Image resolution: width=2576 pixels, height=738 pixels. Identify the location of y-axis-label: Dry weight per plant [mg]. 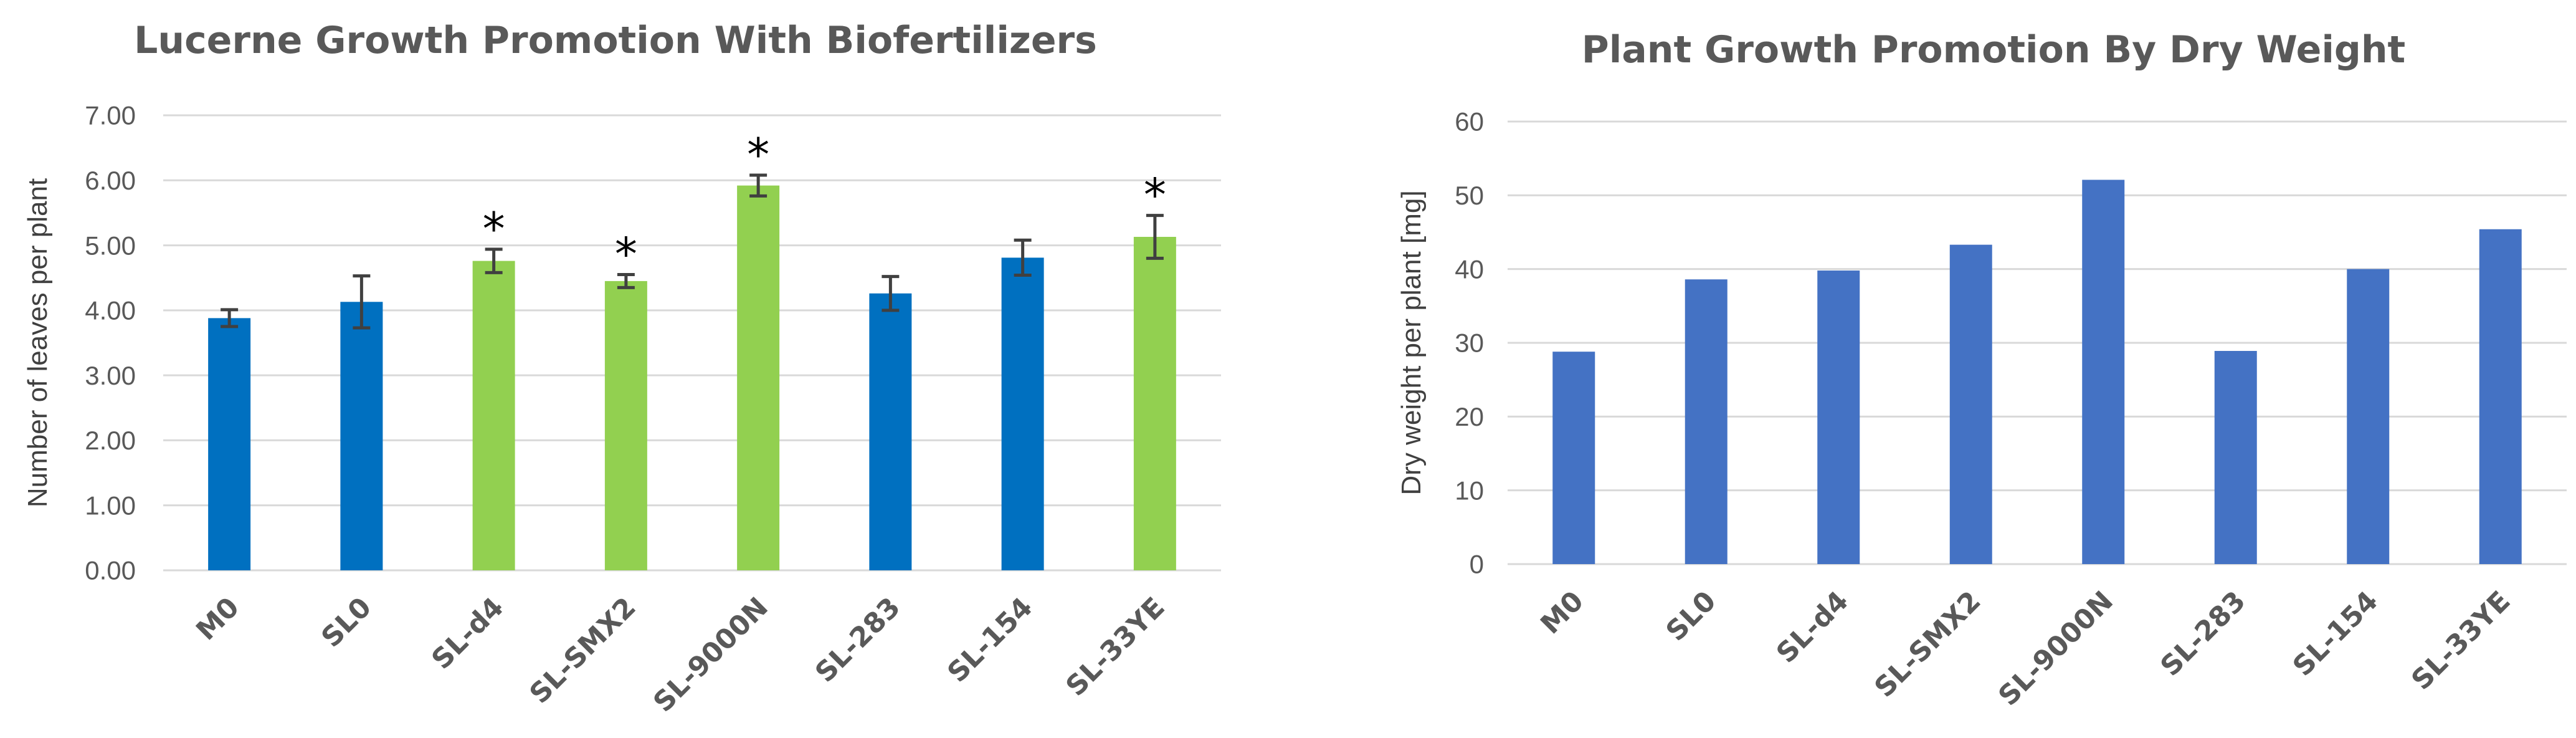
(1411, 342).